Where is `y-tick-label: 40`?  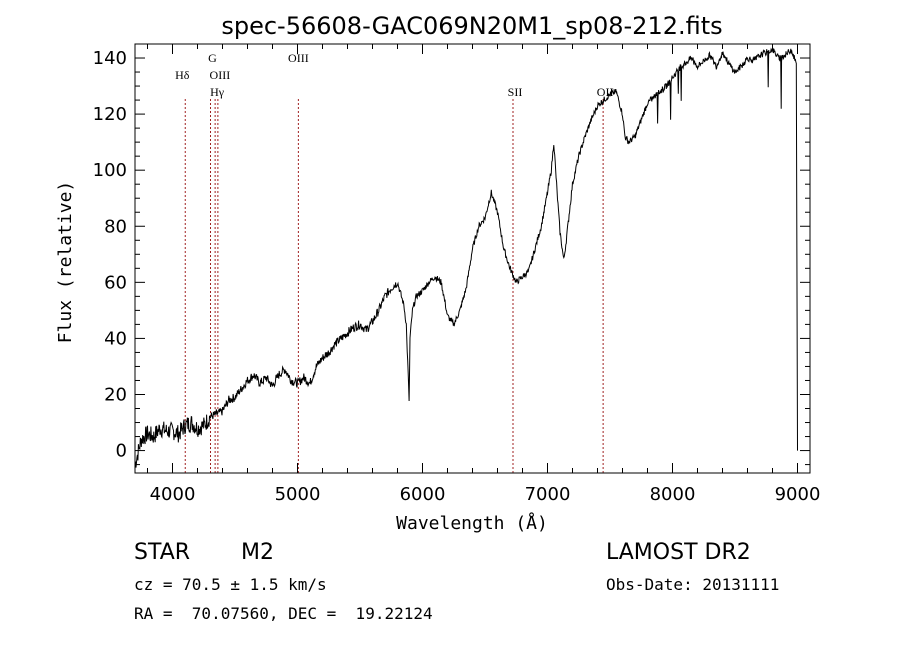
y-tick-label: 40 is located at coordinates (115, 338).